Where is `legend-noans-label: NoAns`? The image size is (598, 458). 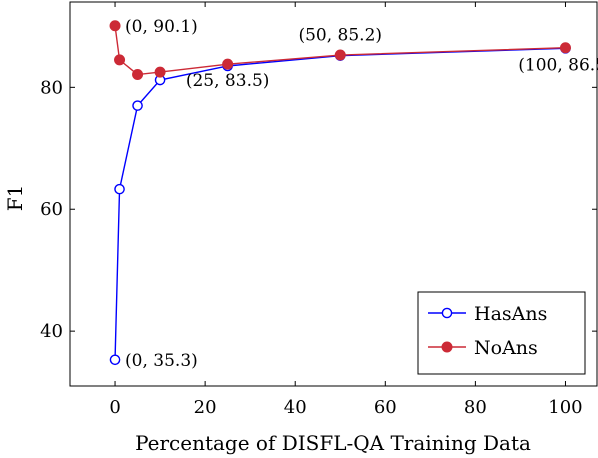 legend-noans-label: NoAns is located at coordinates (506, 348).